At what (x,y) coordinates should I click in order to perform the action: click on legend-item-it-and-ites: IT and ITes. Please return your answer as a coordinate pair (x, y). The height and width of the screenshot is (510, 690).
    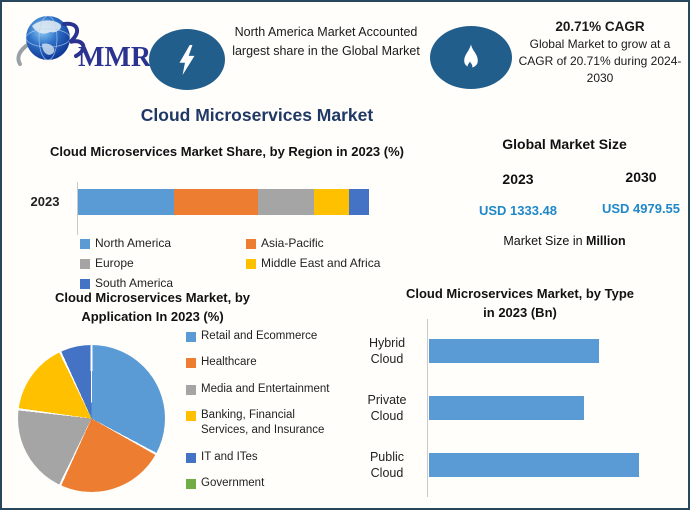
    Looking at the image, I should click on (262, 457).